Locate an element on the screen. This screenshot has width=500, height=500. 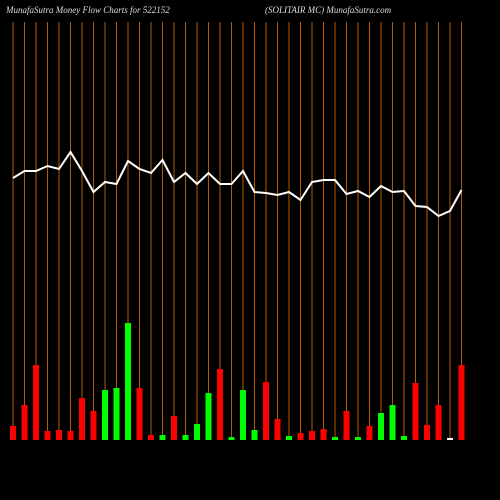
chart-title: MunafaSutra Money Flow Charts for 522152 is located at coordinates (87, 10).